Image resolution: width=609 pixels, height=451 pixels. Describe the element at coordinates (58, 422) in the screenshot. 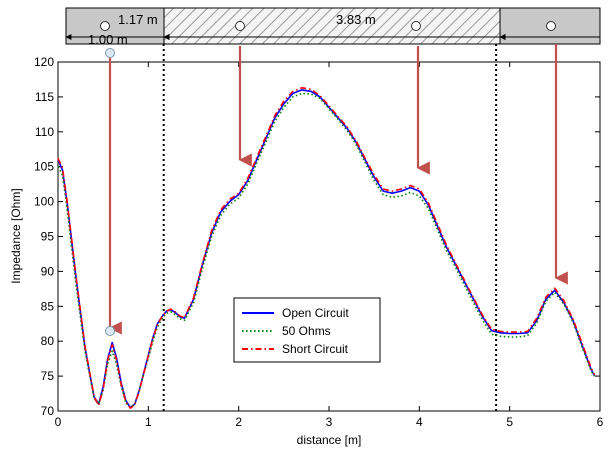

I see `x-tick-label-0: 0` at that location.